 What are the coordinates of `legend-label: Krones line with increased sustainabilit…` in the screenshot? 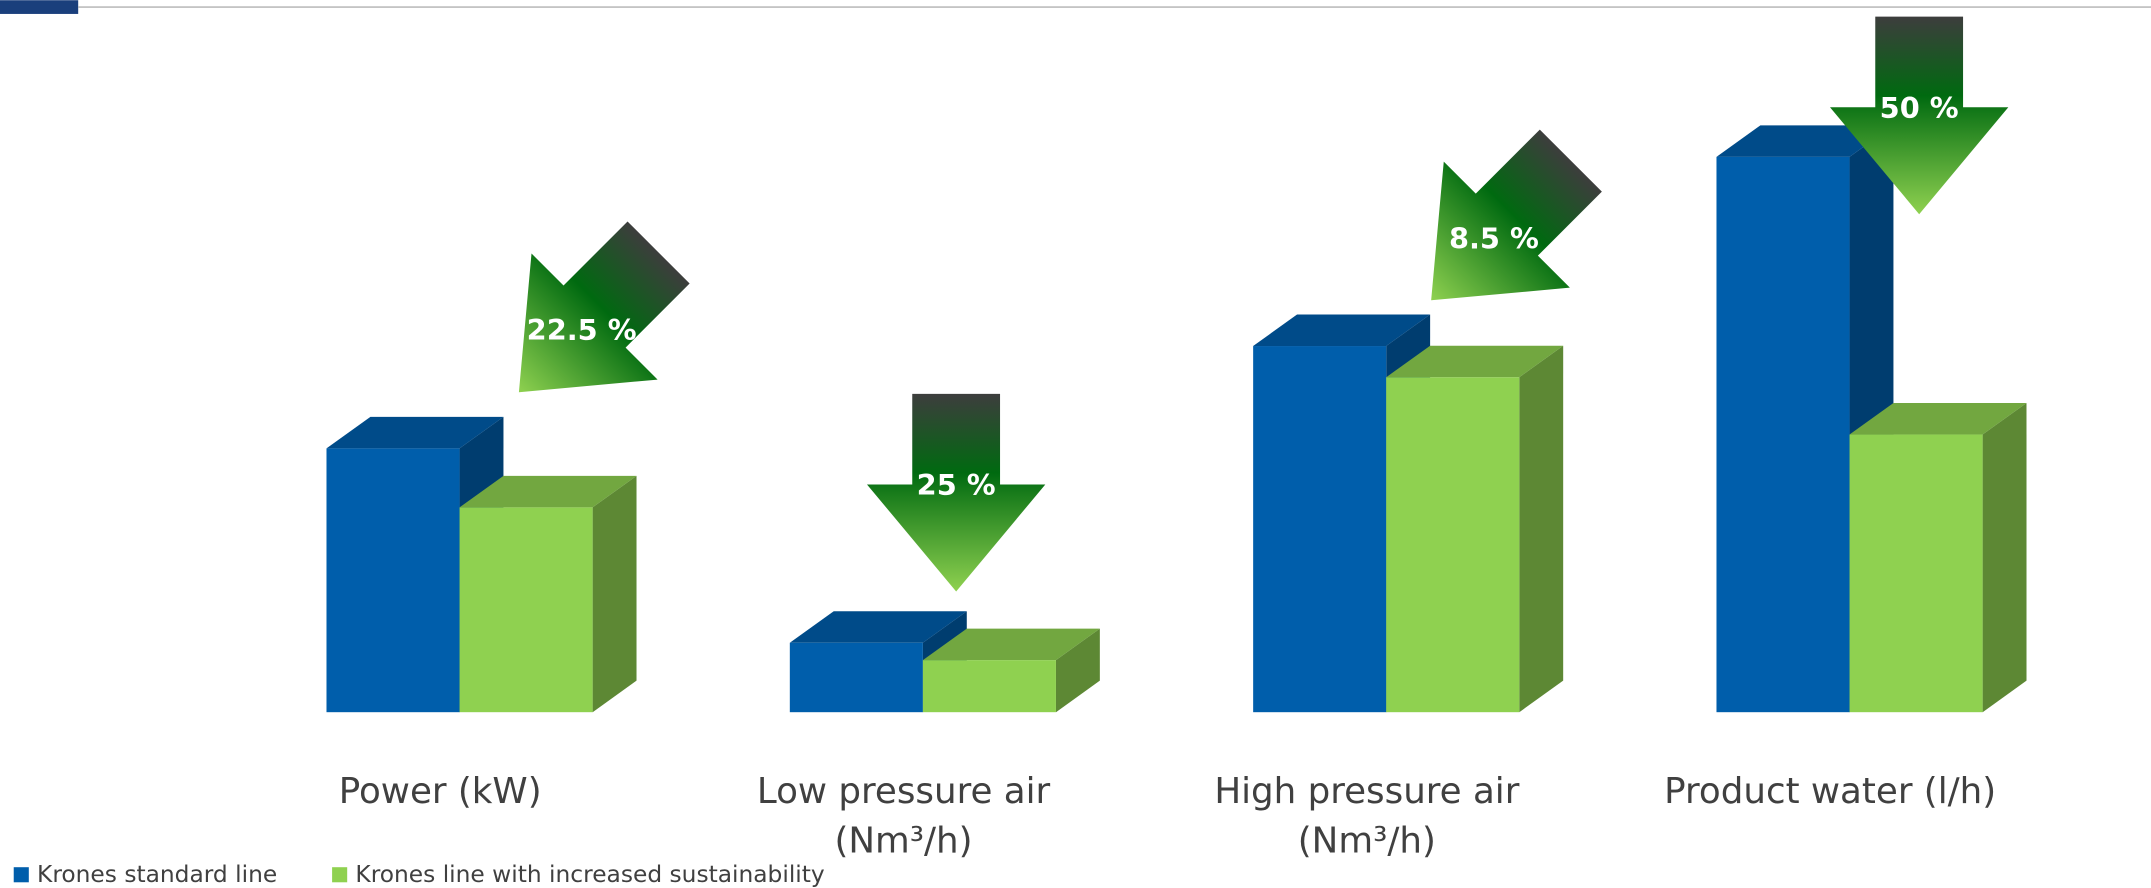 It's located at (590, 874).